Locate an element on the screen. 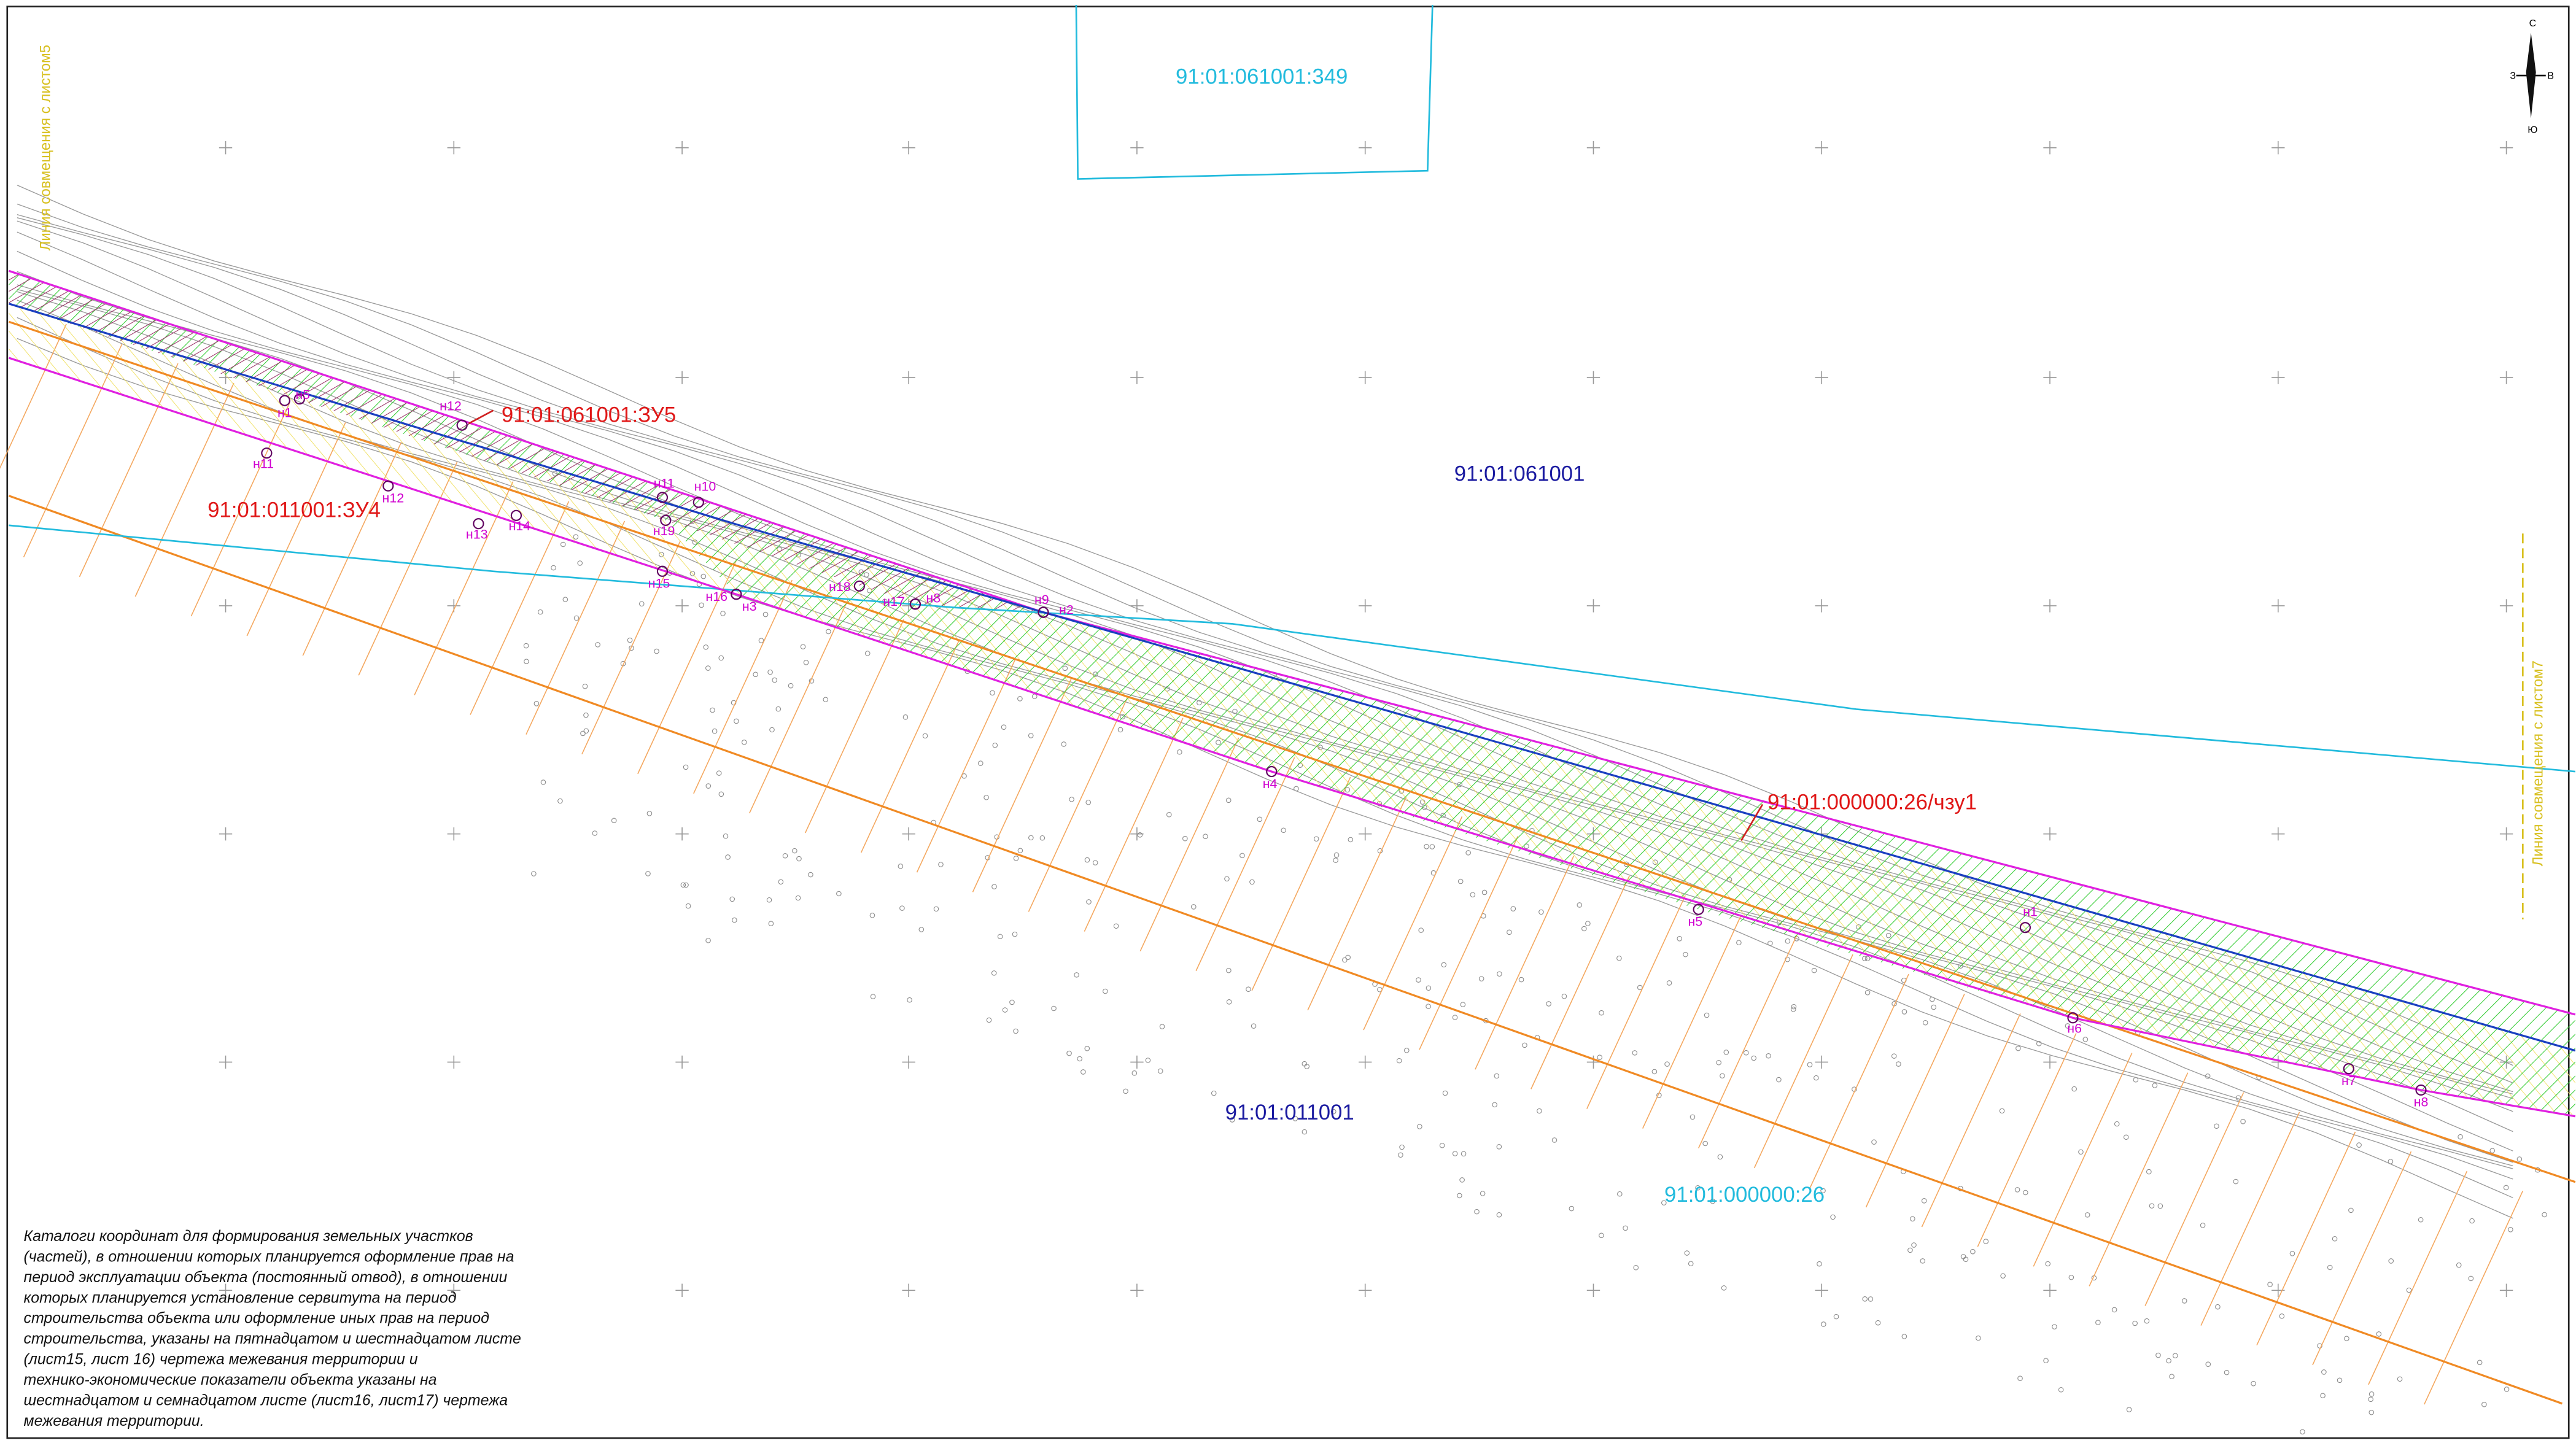  point-label: н11 is located at coordinates (664, 483).